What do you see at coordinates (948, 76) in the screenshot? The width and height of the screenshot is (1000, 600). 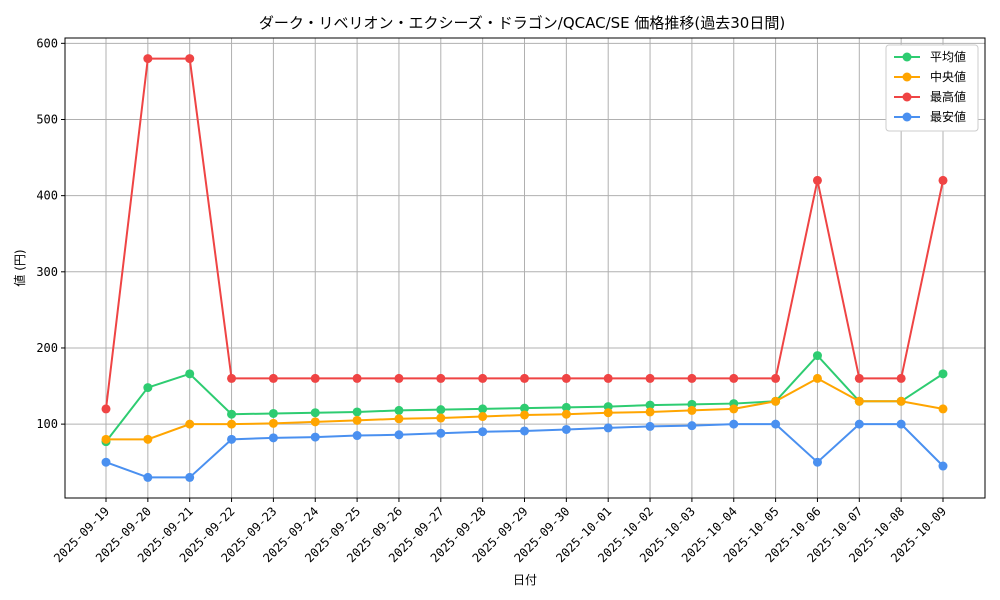 I see `legend-label: 中央値` at bounding box center [948, 76].